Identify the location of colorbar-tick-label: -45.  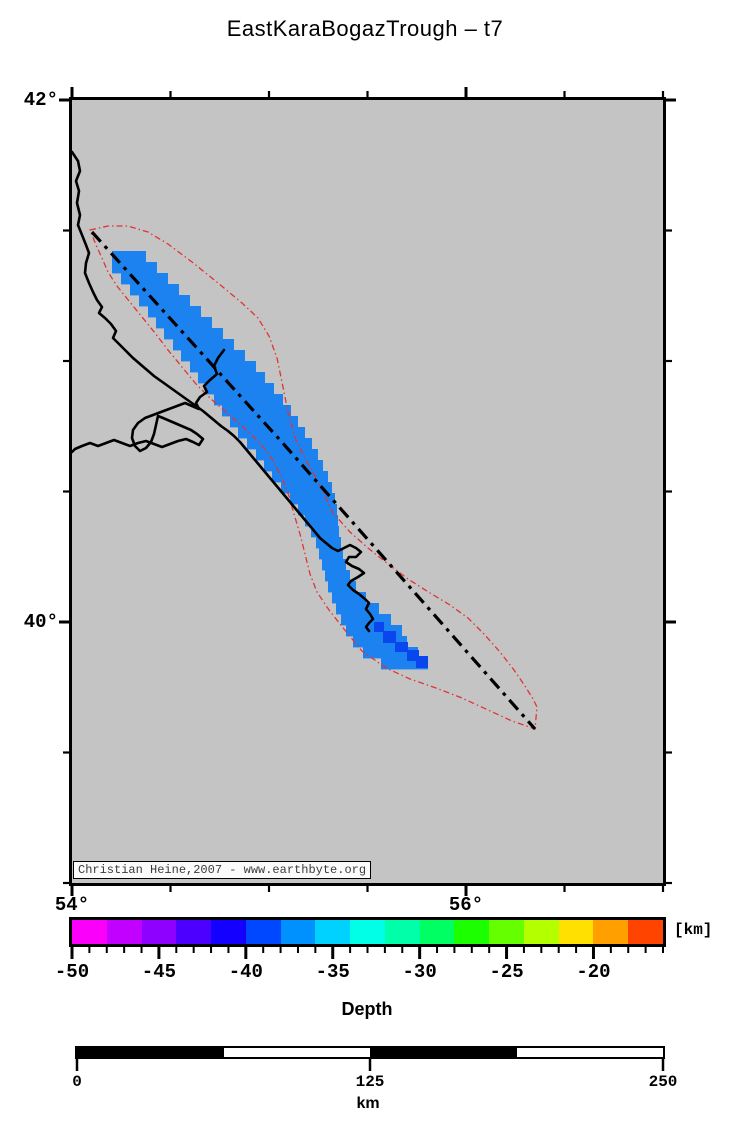
(159, 972).